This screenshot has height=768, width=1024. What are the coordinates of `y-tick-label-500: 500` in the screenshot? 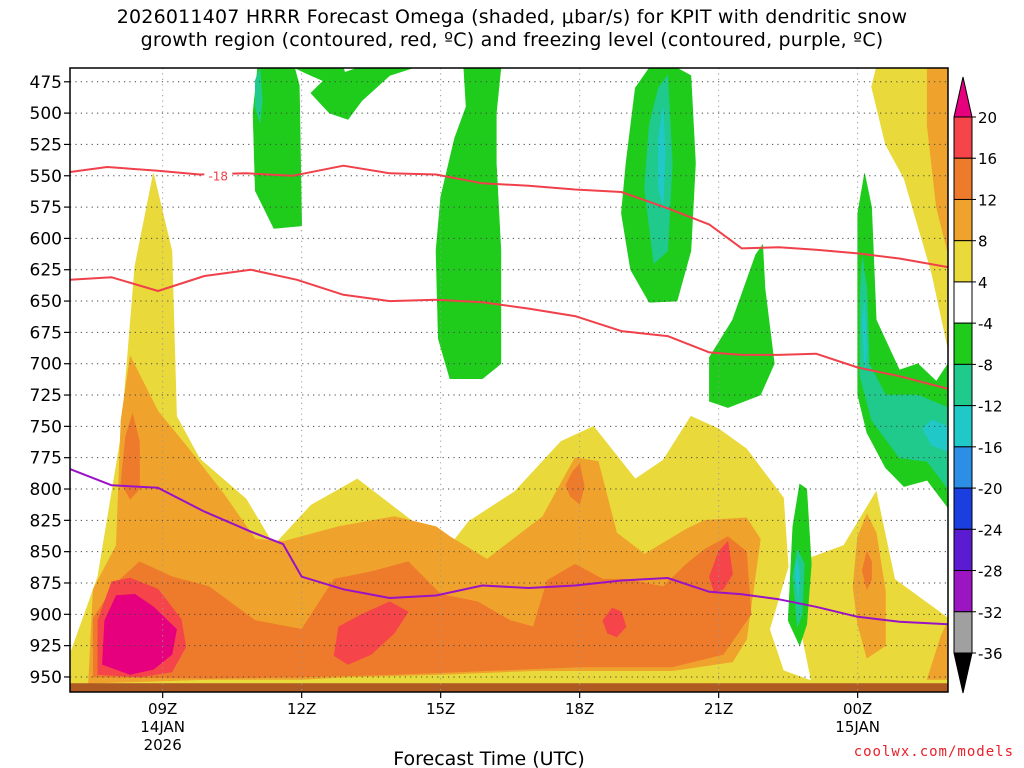 It's located at (46, 114).